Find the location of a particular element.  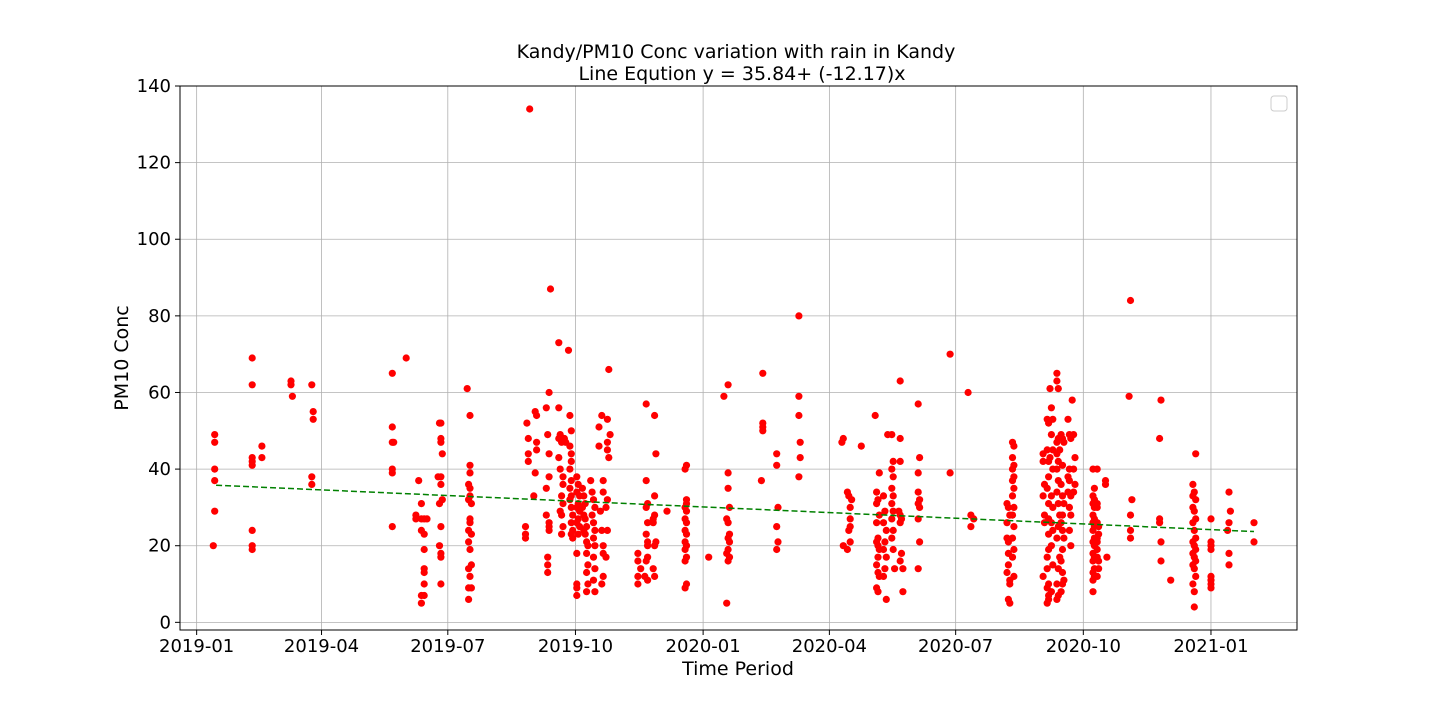

x-tick-label: 2019-01 is located at coordinates (196, 646).